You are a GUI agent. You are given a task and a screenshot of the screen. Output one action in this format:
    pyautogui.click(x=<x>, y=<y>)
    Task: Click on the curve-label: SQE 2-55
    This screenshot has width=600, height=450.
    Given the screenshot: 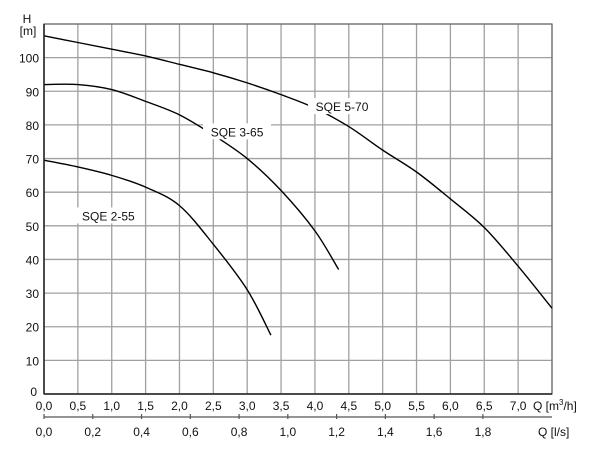 What is the action you would take?
    pyautogui.click(x=108, y=216)
    